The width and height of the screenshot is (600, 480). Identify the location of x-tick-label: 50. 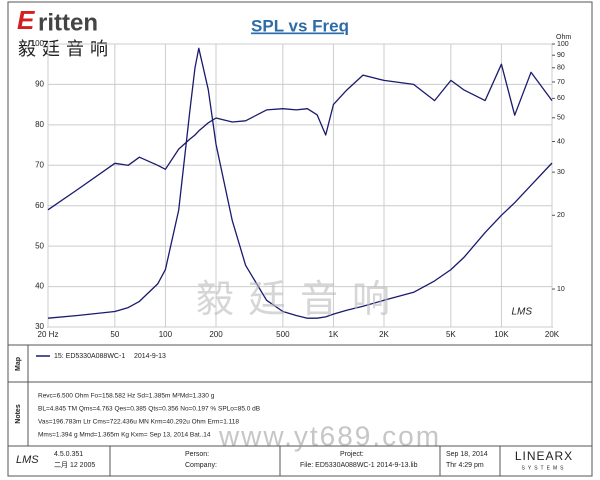
(114, 334).